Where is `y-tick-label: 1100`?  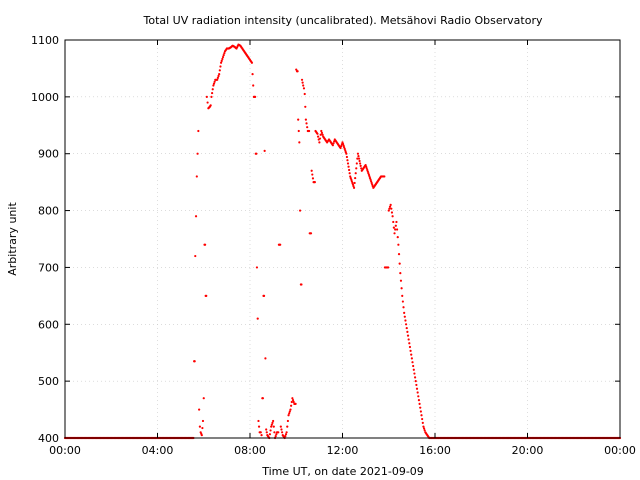 y-tick-label: 1100 is located at coordinates (45, 40).